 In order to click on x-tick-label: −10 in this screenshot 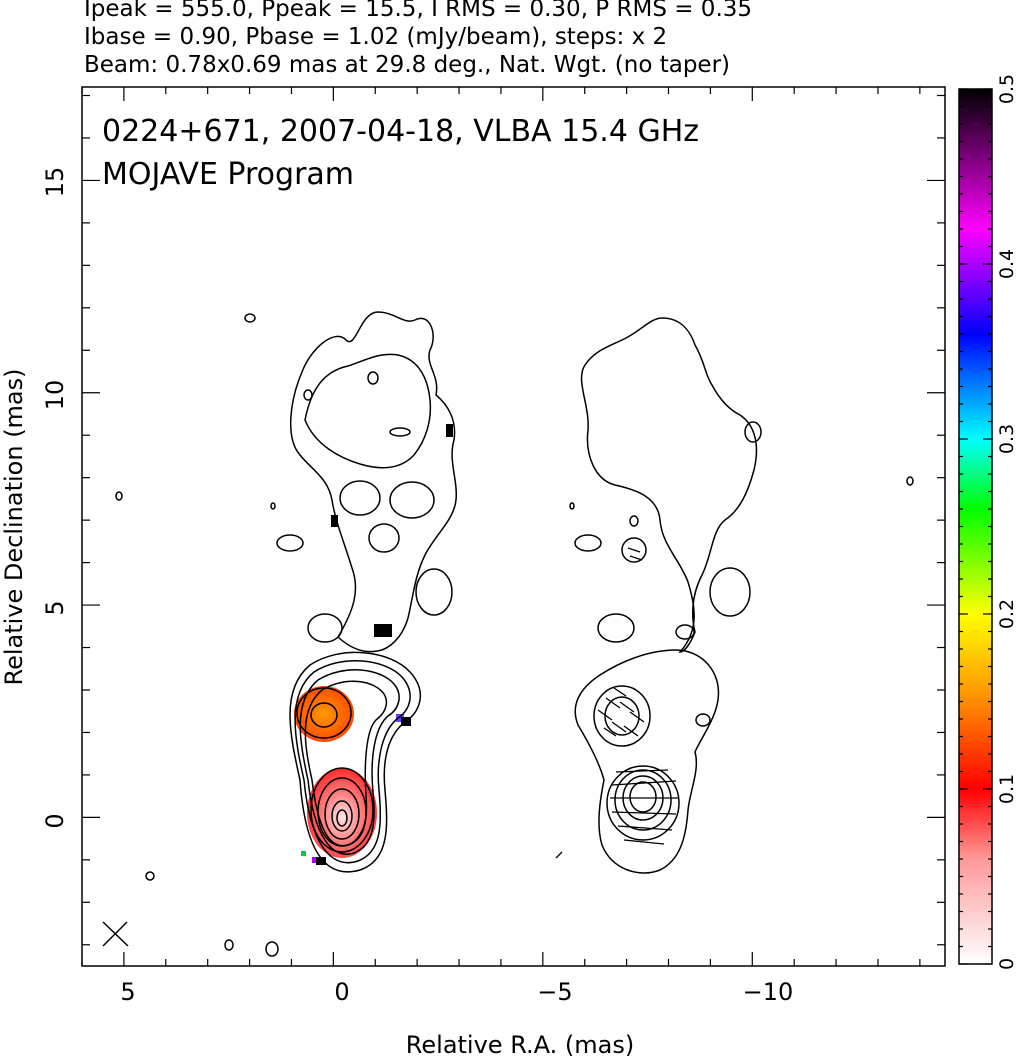, I will do `click(768, 992)`.